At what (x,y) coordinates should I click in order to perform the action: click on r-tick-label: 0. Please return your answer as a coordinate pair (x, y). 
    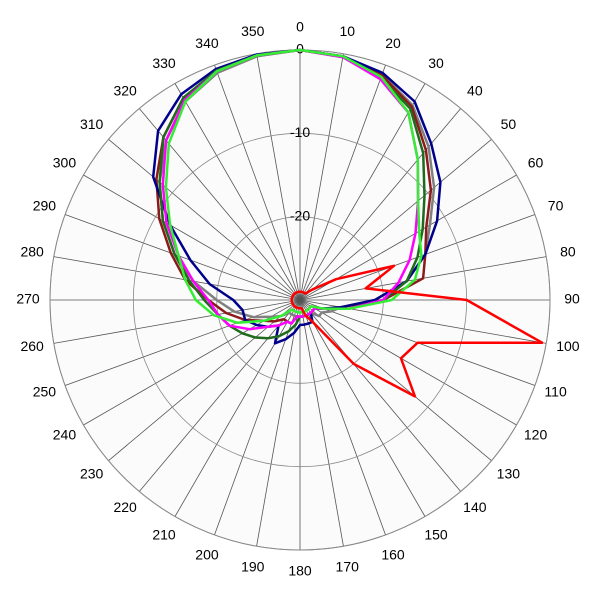
    Looking at the image, I should click on (300, 49).